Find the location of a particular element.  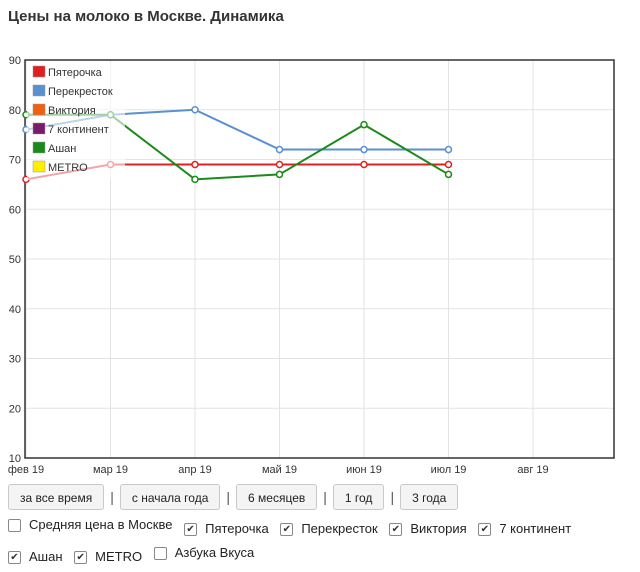

checkbox-azbuka-vkusa: Азбука Вкуса is located at coordinates (204, 553).